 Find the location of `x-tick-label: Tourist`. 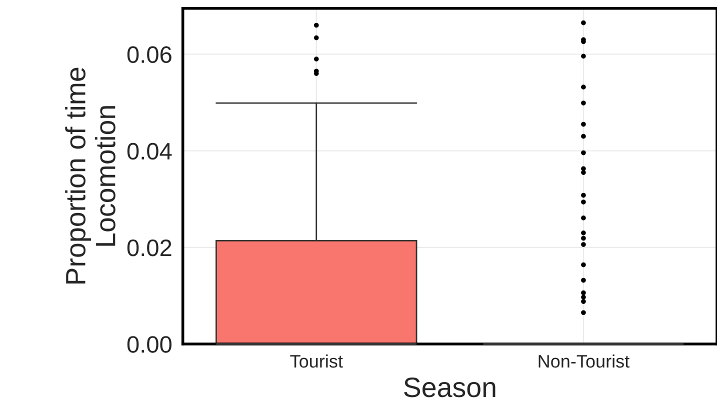

x-tick-label: Tourist is located at coordinates (316, 361).